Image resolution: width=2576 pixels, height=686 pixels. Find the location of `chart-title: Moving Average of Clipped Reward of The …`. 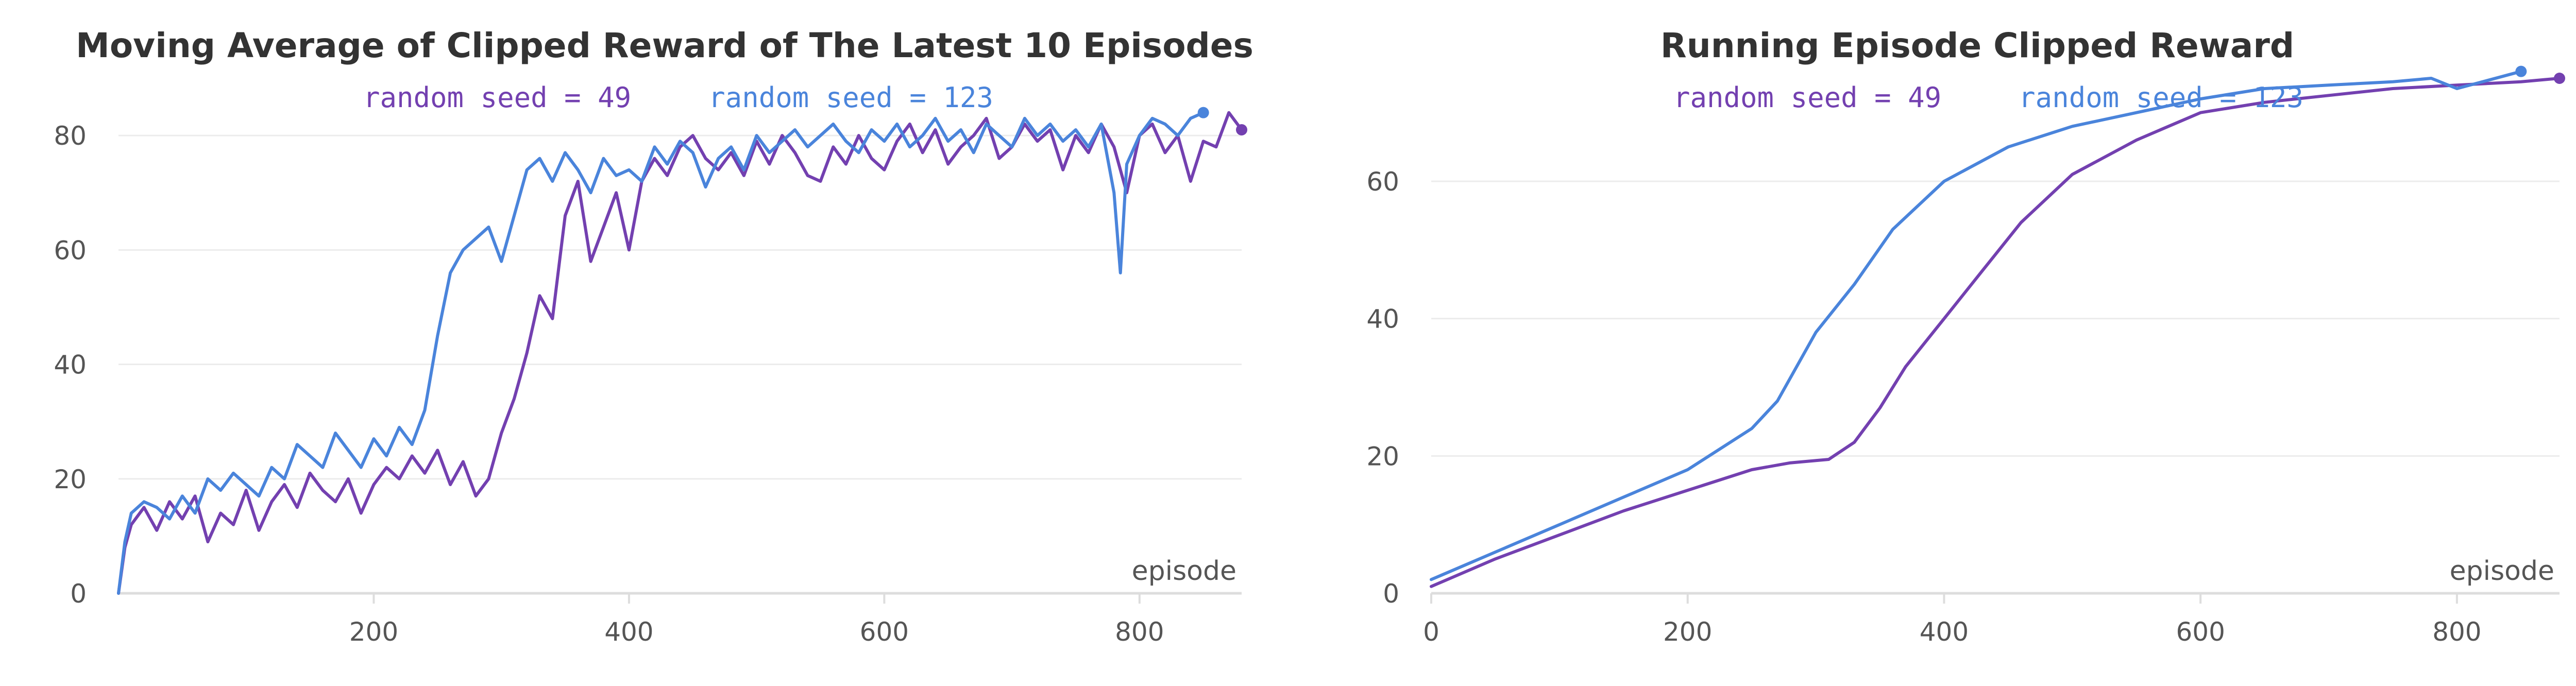

chart-title: Moving Average of Clipped Reward of The … is located at coordinates (664, 45).